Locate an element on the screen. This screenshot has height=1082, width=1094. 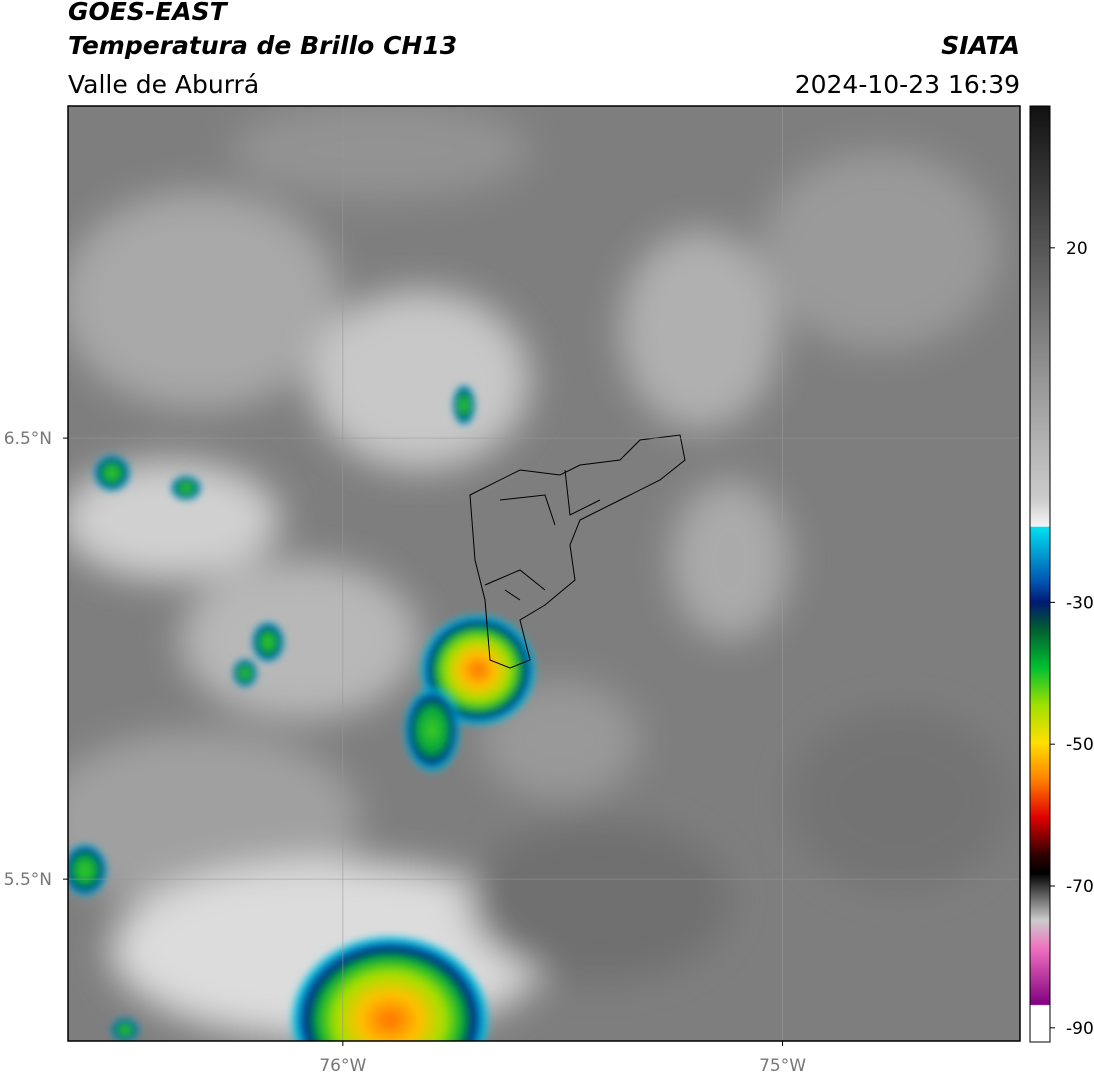
title: GOES-EAST is located at coordinates (148, 13).